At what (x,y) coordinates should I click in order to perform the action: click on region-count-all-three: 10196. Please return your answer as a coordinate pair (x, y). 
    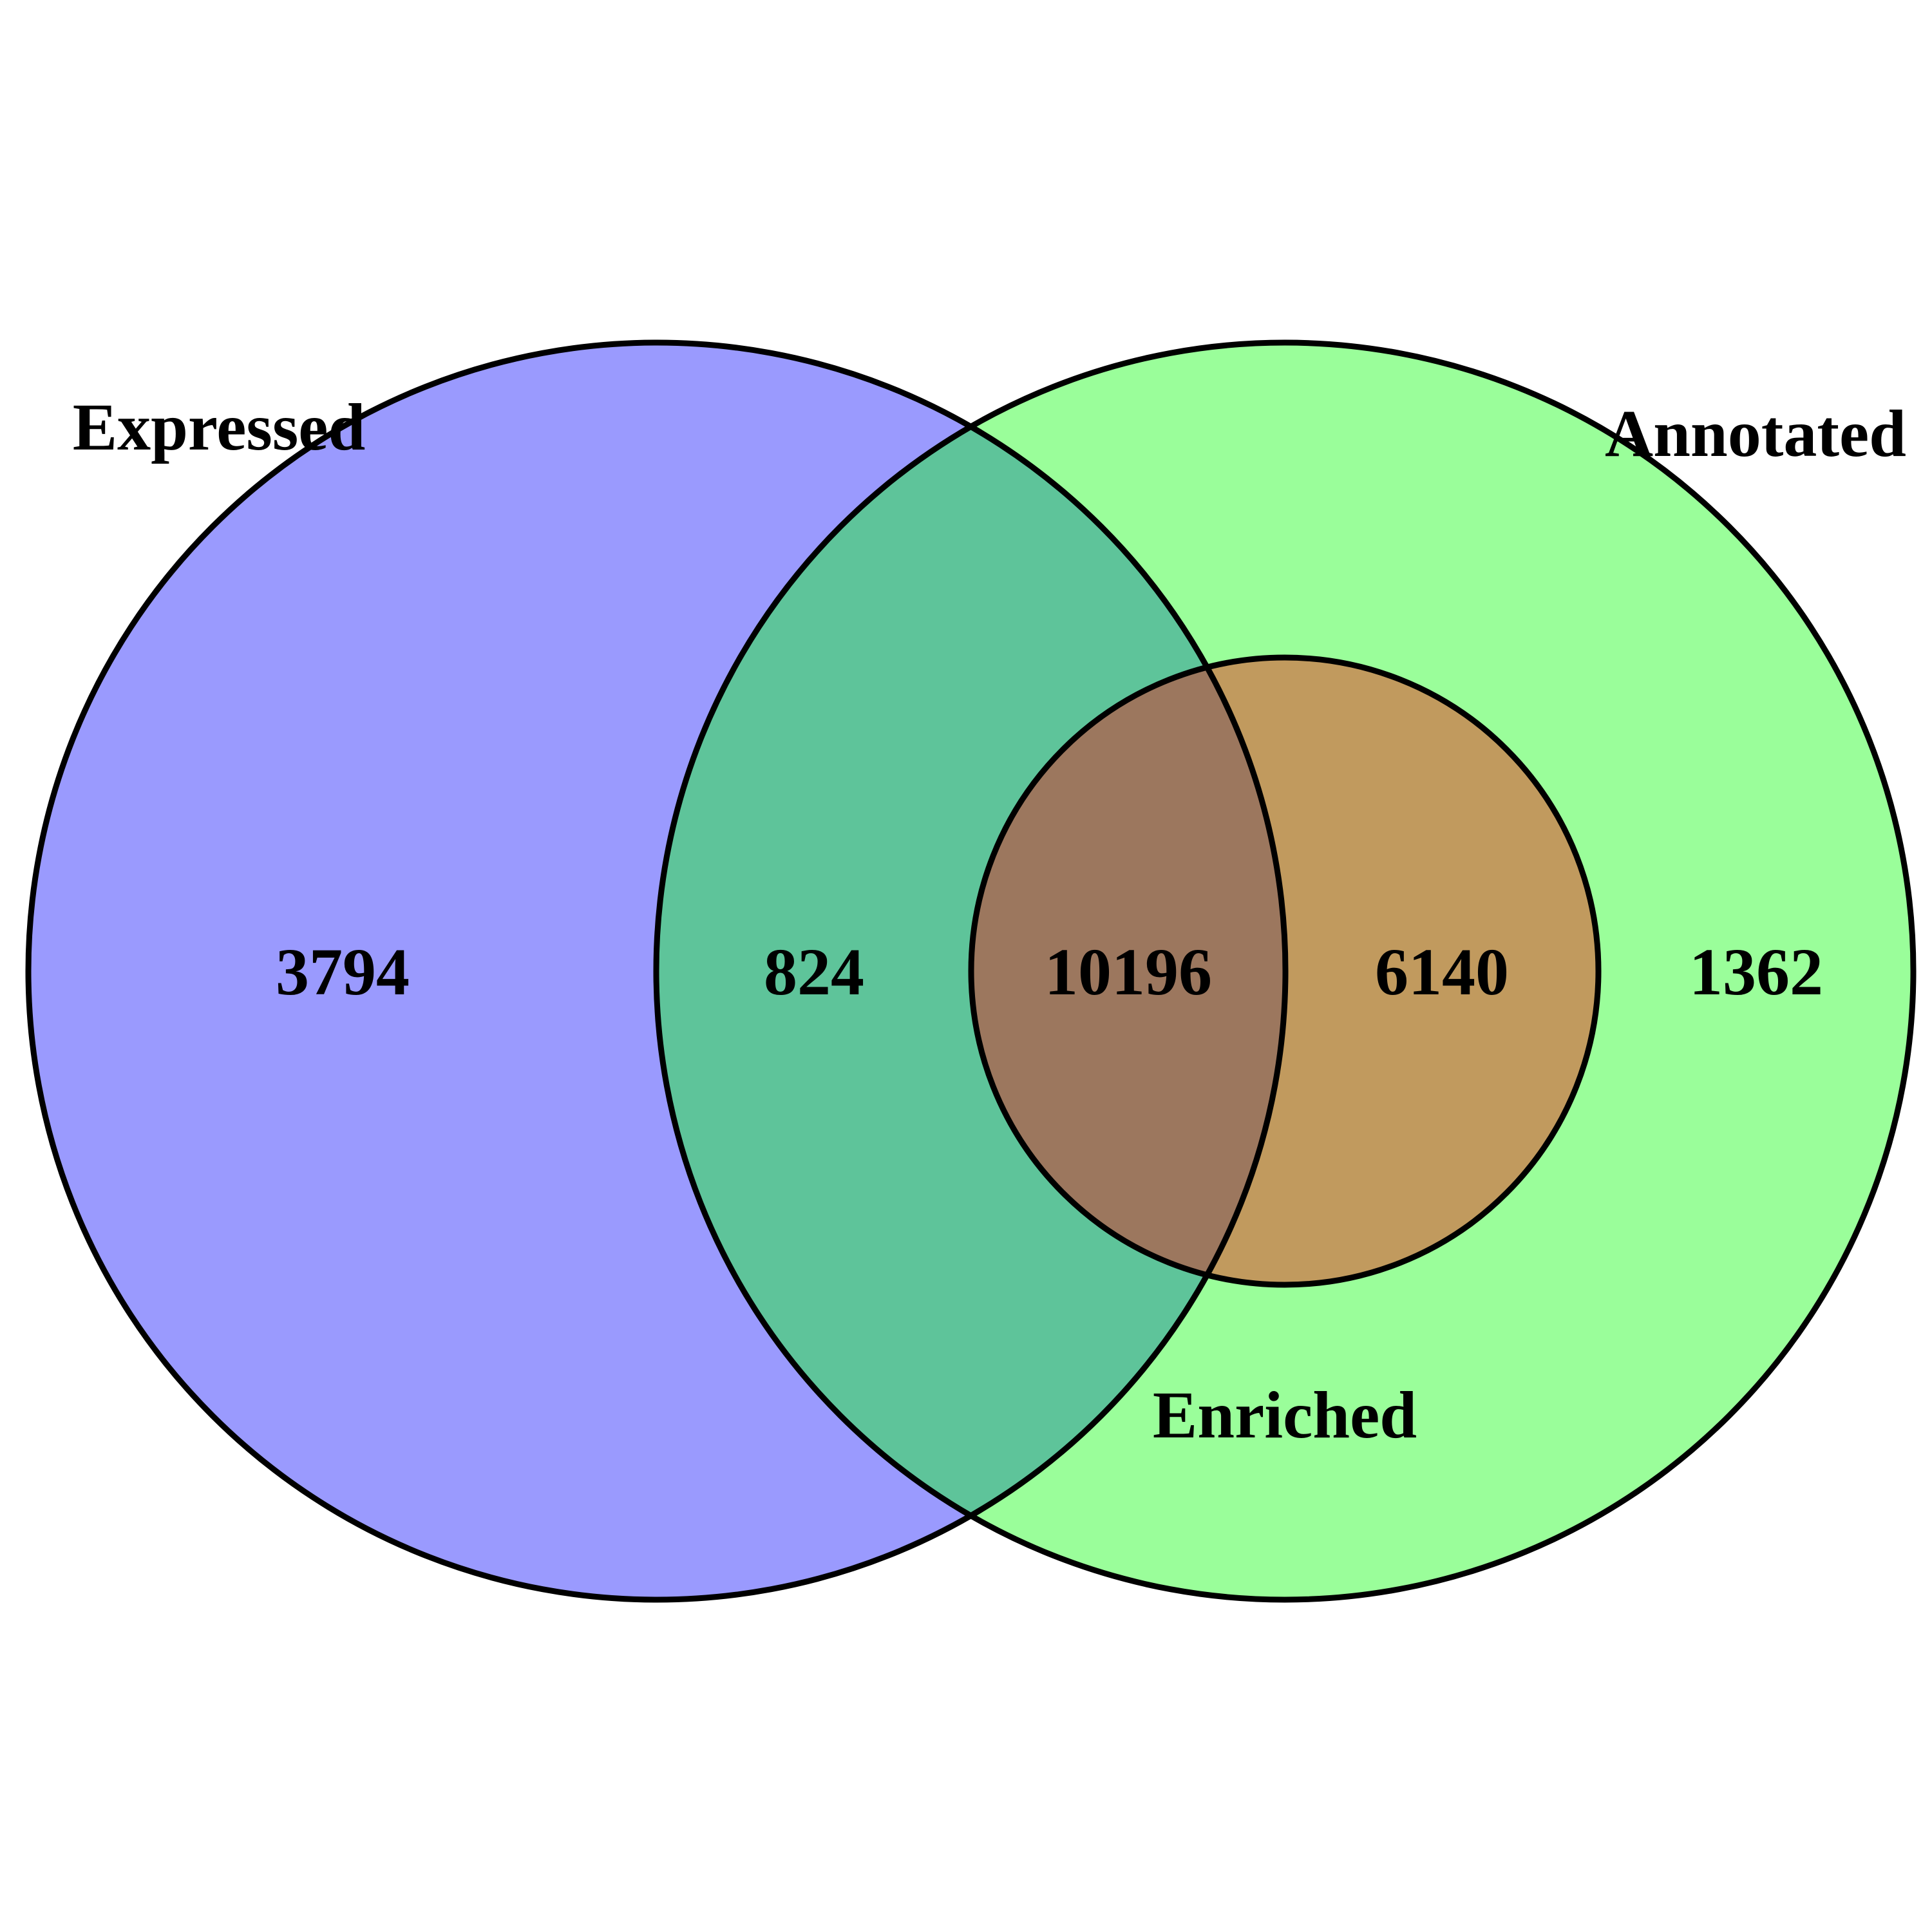
    Looking at the image, I should click on (1128, 972).